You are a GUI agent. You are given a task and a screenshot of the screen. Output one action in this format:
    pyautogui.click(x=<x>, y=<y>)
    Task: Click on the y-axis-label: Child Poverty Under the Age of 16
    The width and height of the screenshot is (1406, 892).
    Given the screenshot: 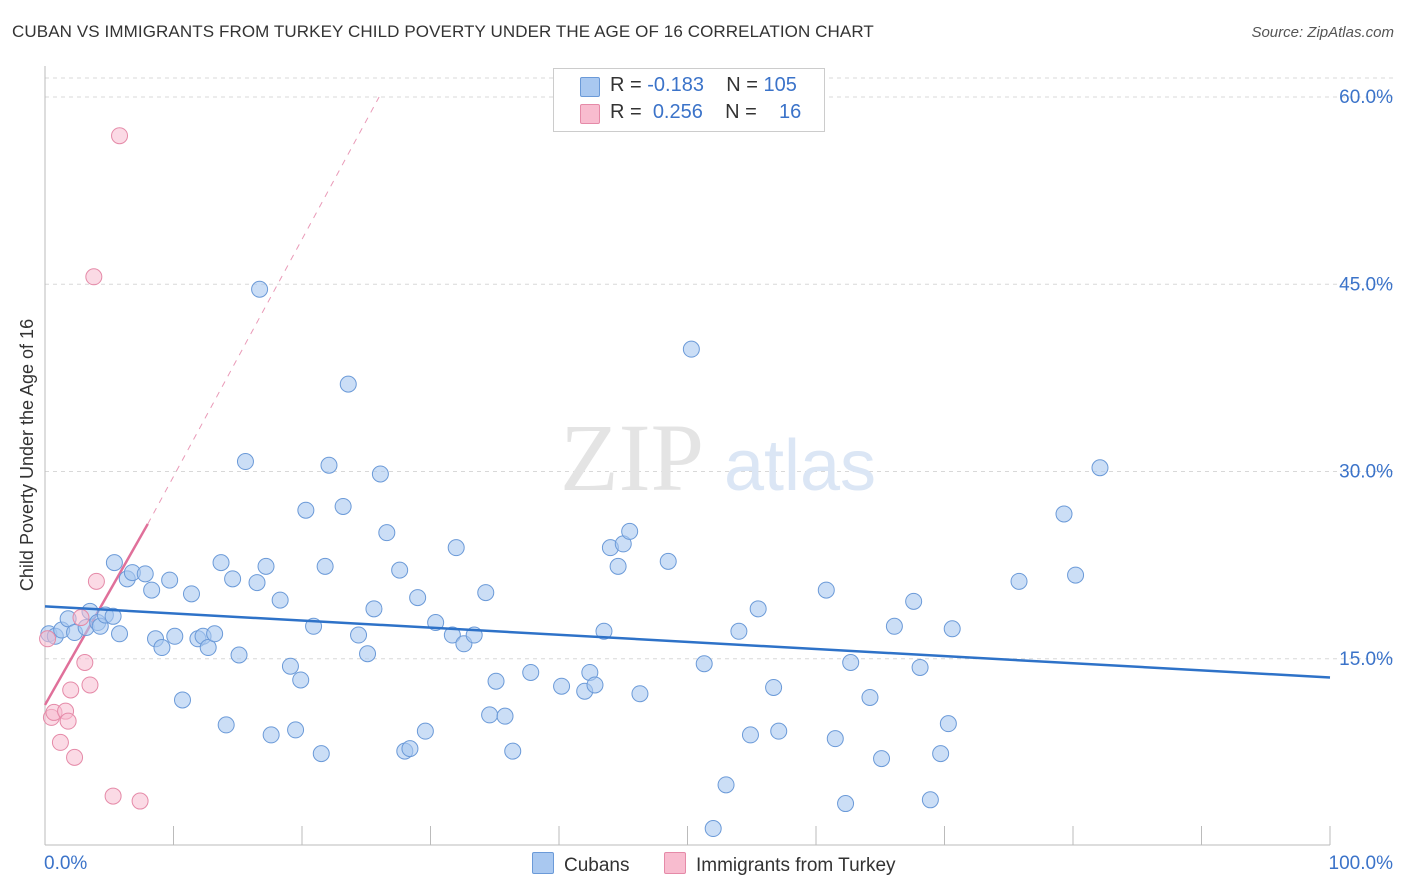 What is the action you would take?
    pyautogui.click(x=27, y=455)
    